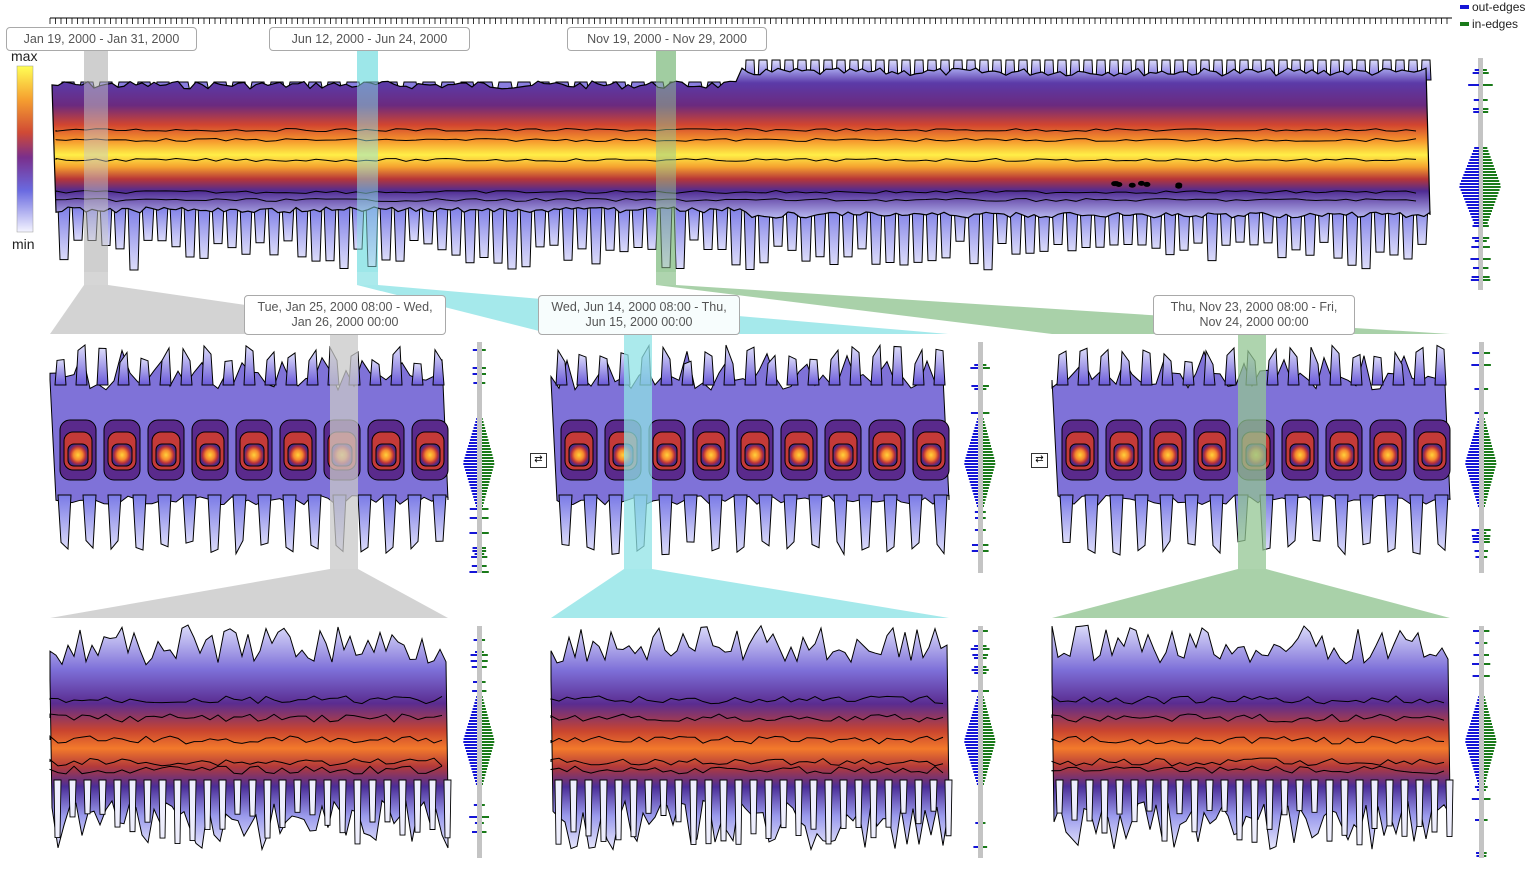  I want to click on overview-brush-label-2-text: Jun 12, 2000 - Jun 24, 2000, so click(369, 39).